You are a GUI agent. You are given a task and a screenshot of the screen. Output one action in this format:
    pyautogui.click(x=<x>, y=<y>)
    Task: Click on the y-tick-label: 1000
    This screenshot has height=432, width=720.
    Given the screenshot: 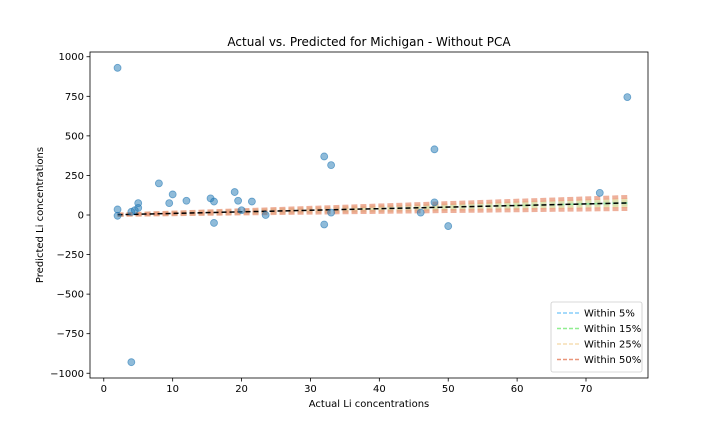 What is the action you would take?
    pyautogui.click(x=71, y=57)
    